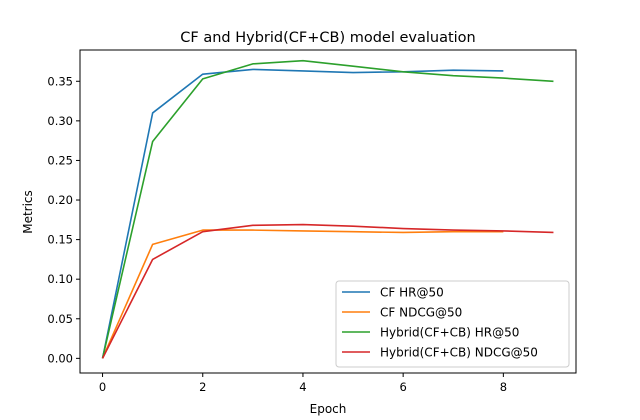 Image resolution: width=640 pixels, height=420 pixels. I want to click on x-tick-label: 8, so click(503, 387).